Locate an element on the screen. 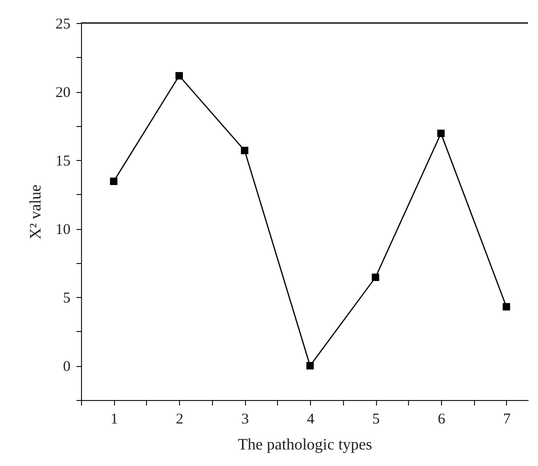 The image size is (538, 466). y-tick-label: 5 is located at coordinates (66, 298).